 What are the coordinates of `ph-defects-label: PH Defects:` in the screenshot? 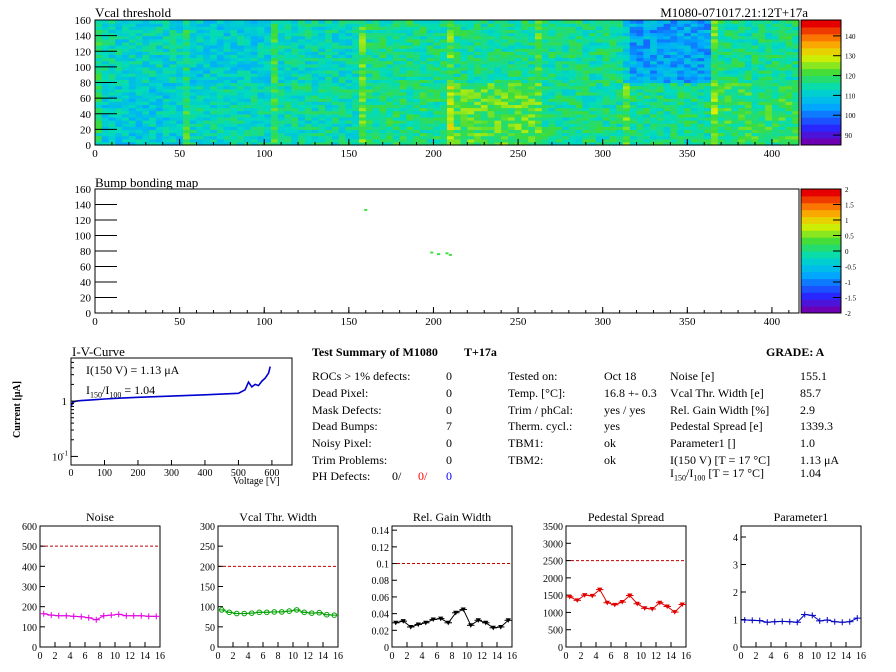 It's located at (341, 476).